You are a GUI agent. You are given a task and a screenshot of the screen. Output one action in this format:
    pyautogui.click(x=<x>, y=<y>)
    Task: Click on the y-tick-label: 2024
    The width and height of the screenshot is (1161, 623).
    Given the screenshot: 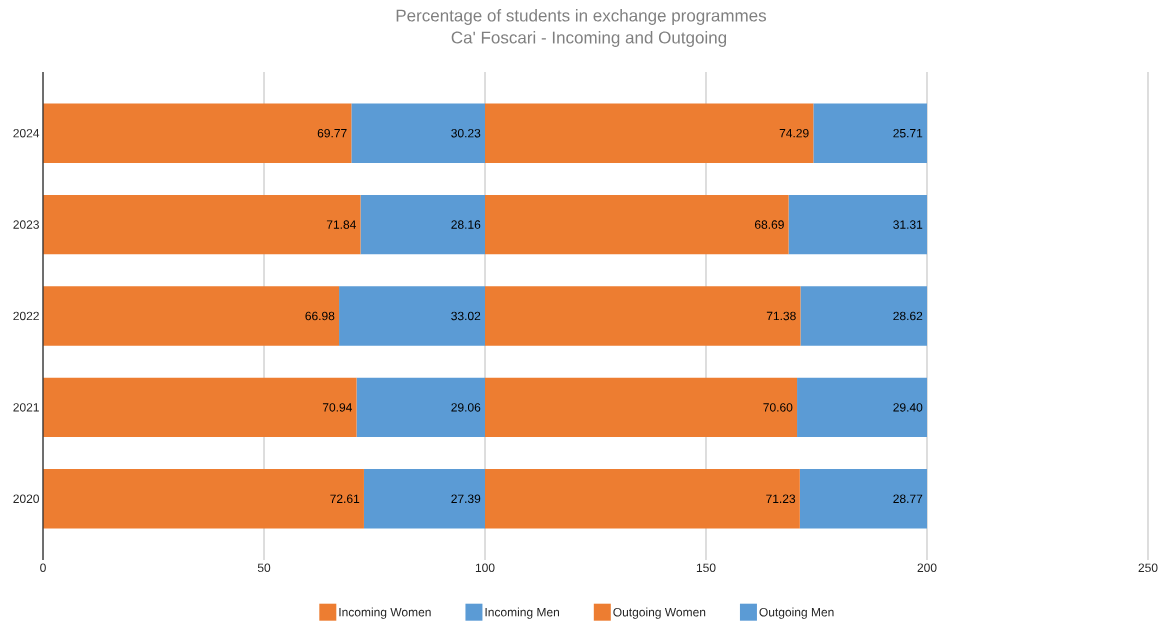 What is the action you would take?
    pyautogui.click(x=26, y=133)
    